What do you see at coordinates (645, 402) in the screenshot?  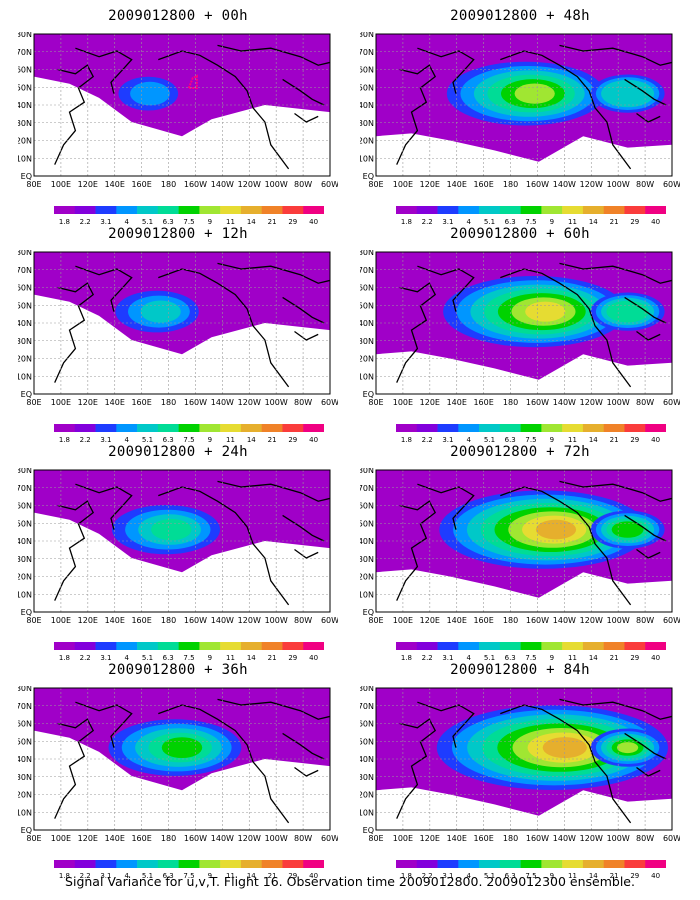 I see `x-tick-label: 80W` at bounding box center [645, 402].